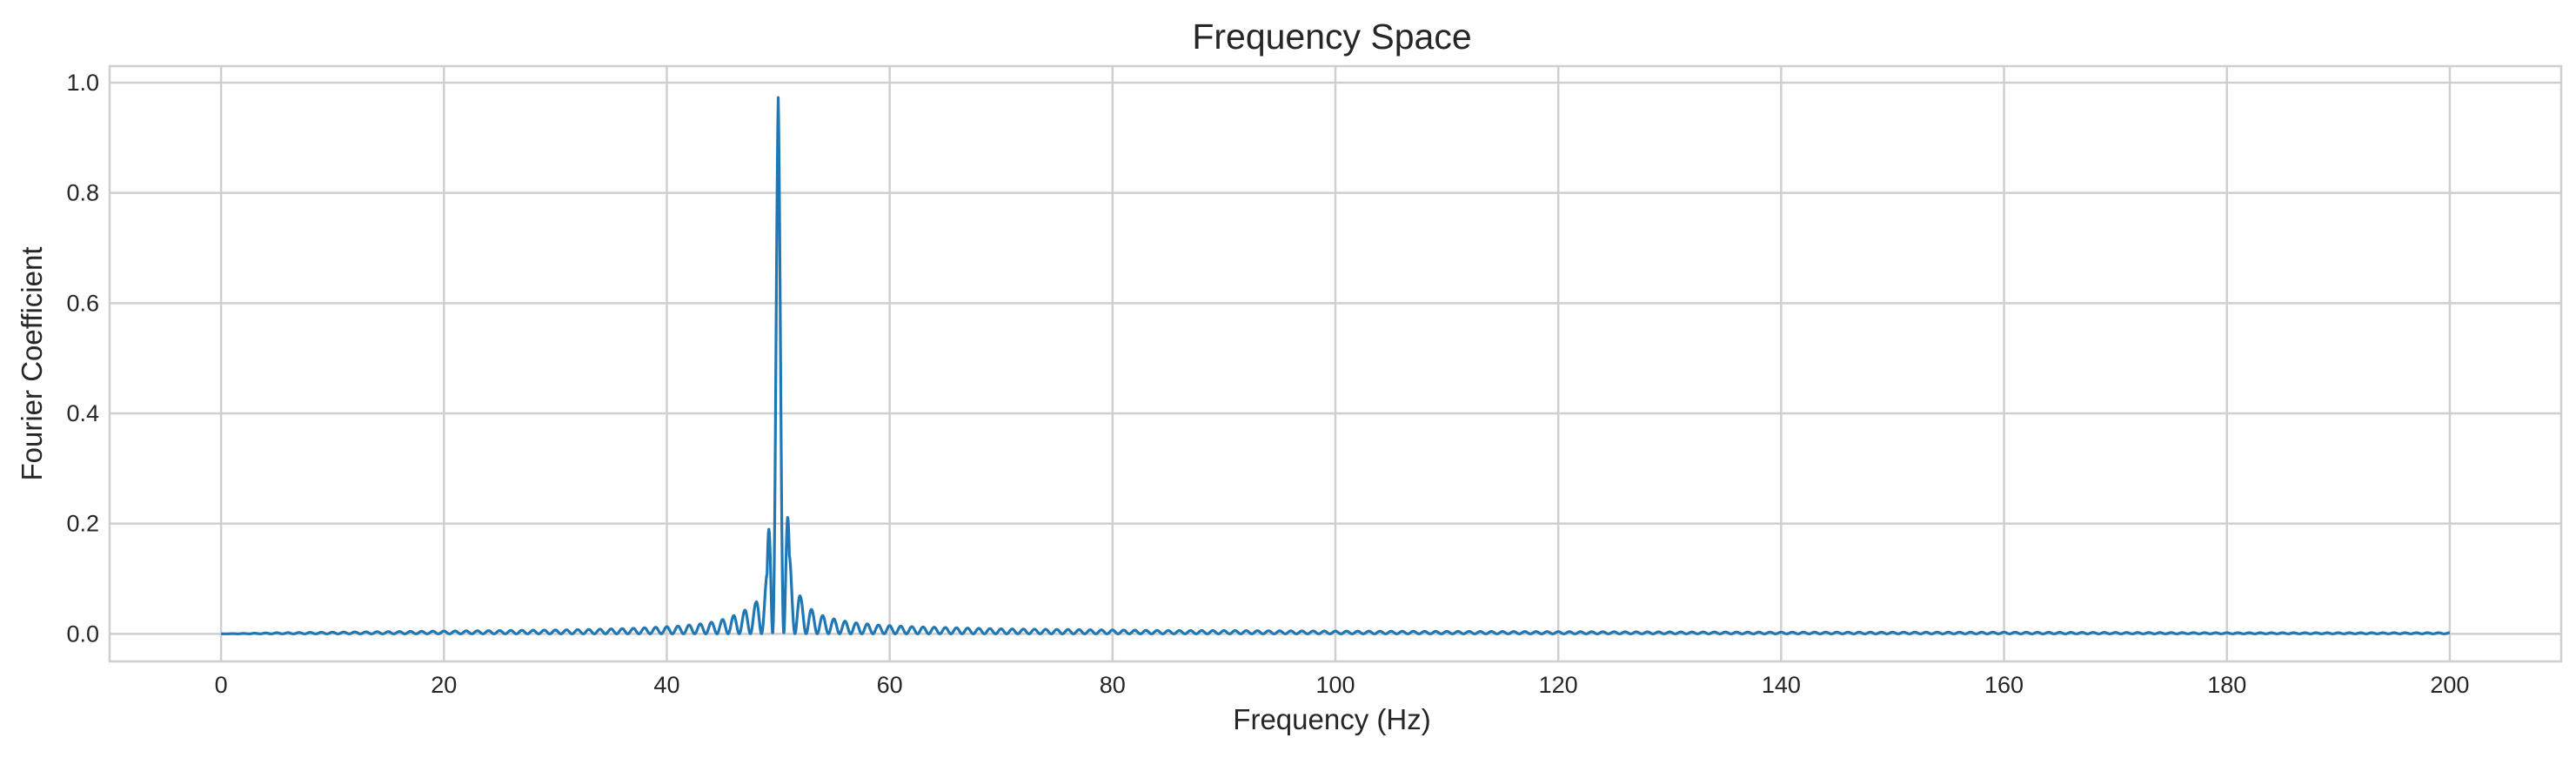 The image size is (2576, 758). I want to click on x-tick-label: 200, so click(2449, 685).